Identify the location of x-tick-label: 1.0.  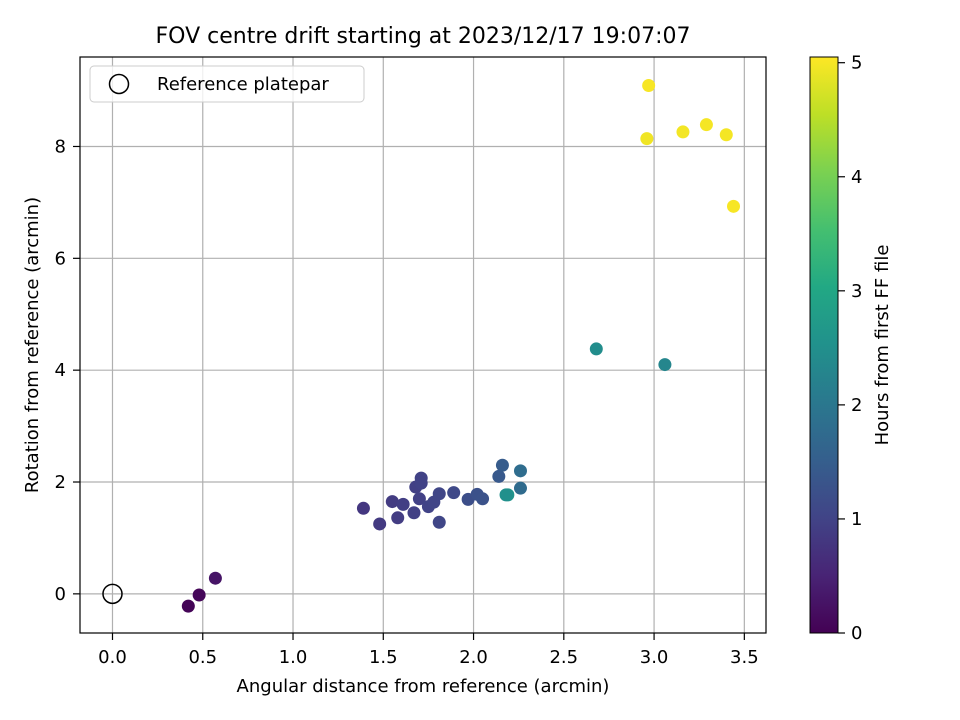
(293, 657).